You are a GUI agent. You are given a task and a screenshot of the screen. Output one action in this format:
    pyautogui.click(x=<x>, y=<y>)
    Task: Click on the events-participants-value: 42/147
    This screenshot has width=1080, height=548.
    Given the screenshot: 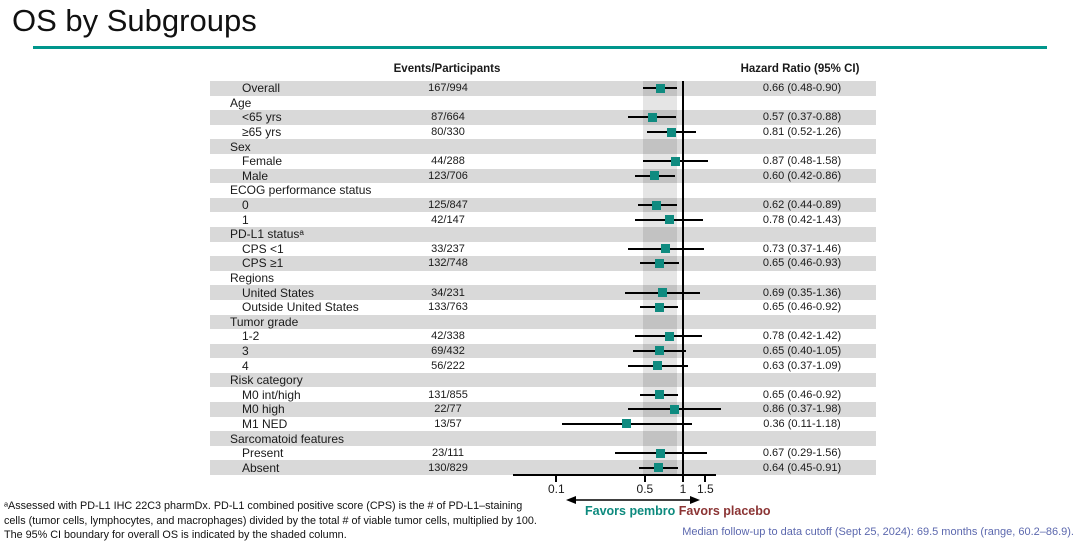 What is the action you would take?
    pyautogui.click(x=448, y=219)
    